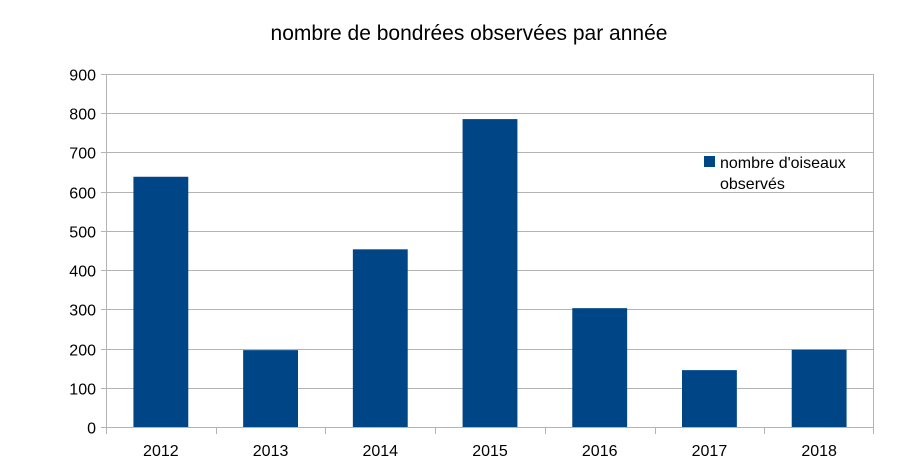 This screenshot has width=908, height=465. What do you see at coordinates (380, 338) in the screenshot?
I see `bar-2014` at bounding box center [380, 338].